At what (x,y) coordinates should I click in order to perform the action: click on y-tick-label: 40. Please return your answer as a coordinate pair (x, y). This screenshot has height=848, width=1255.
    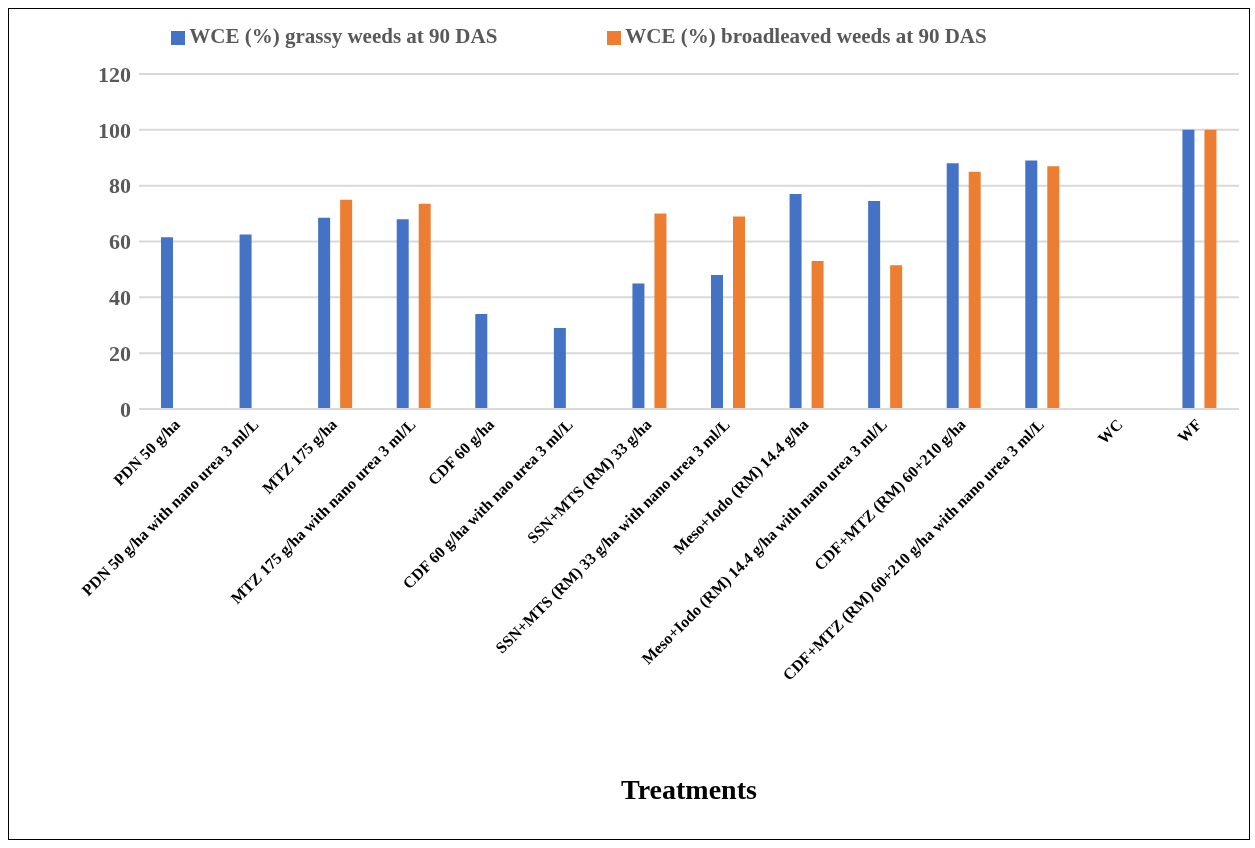
    Looking at the image, I should click on (120, 298).